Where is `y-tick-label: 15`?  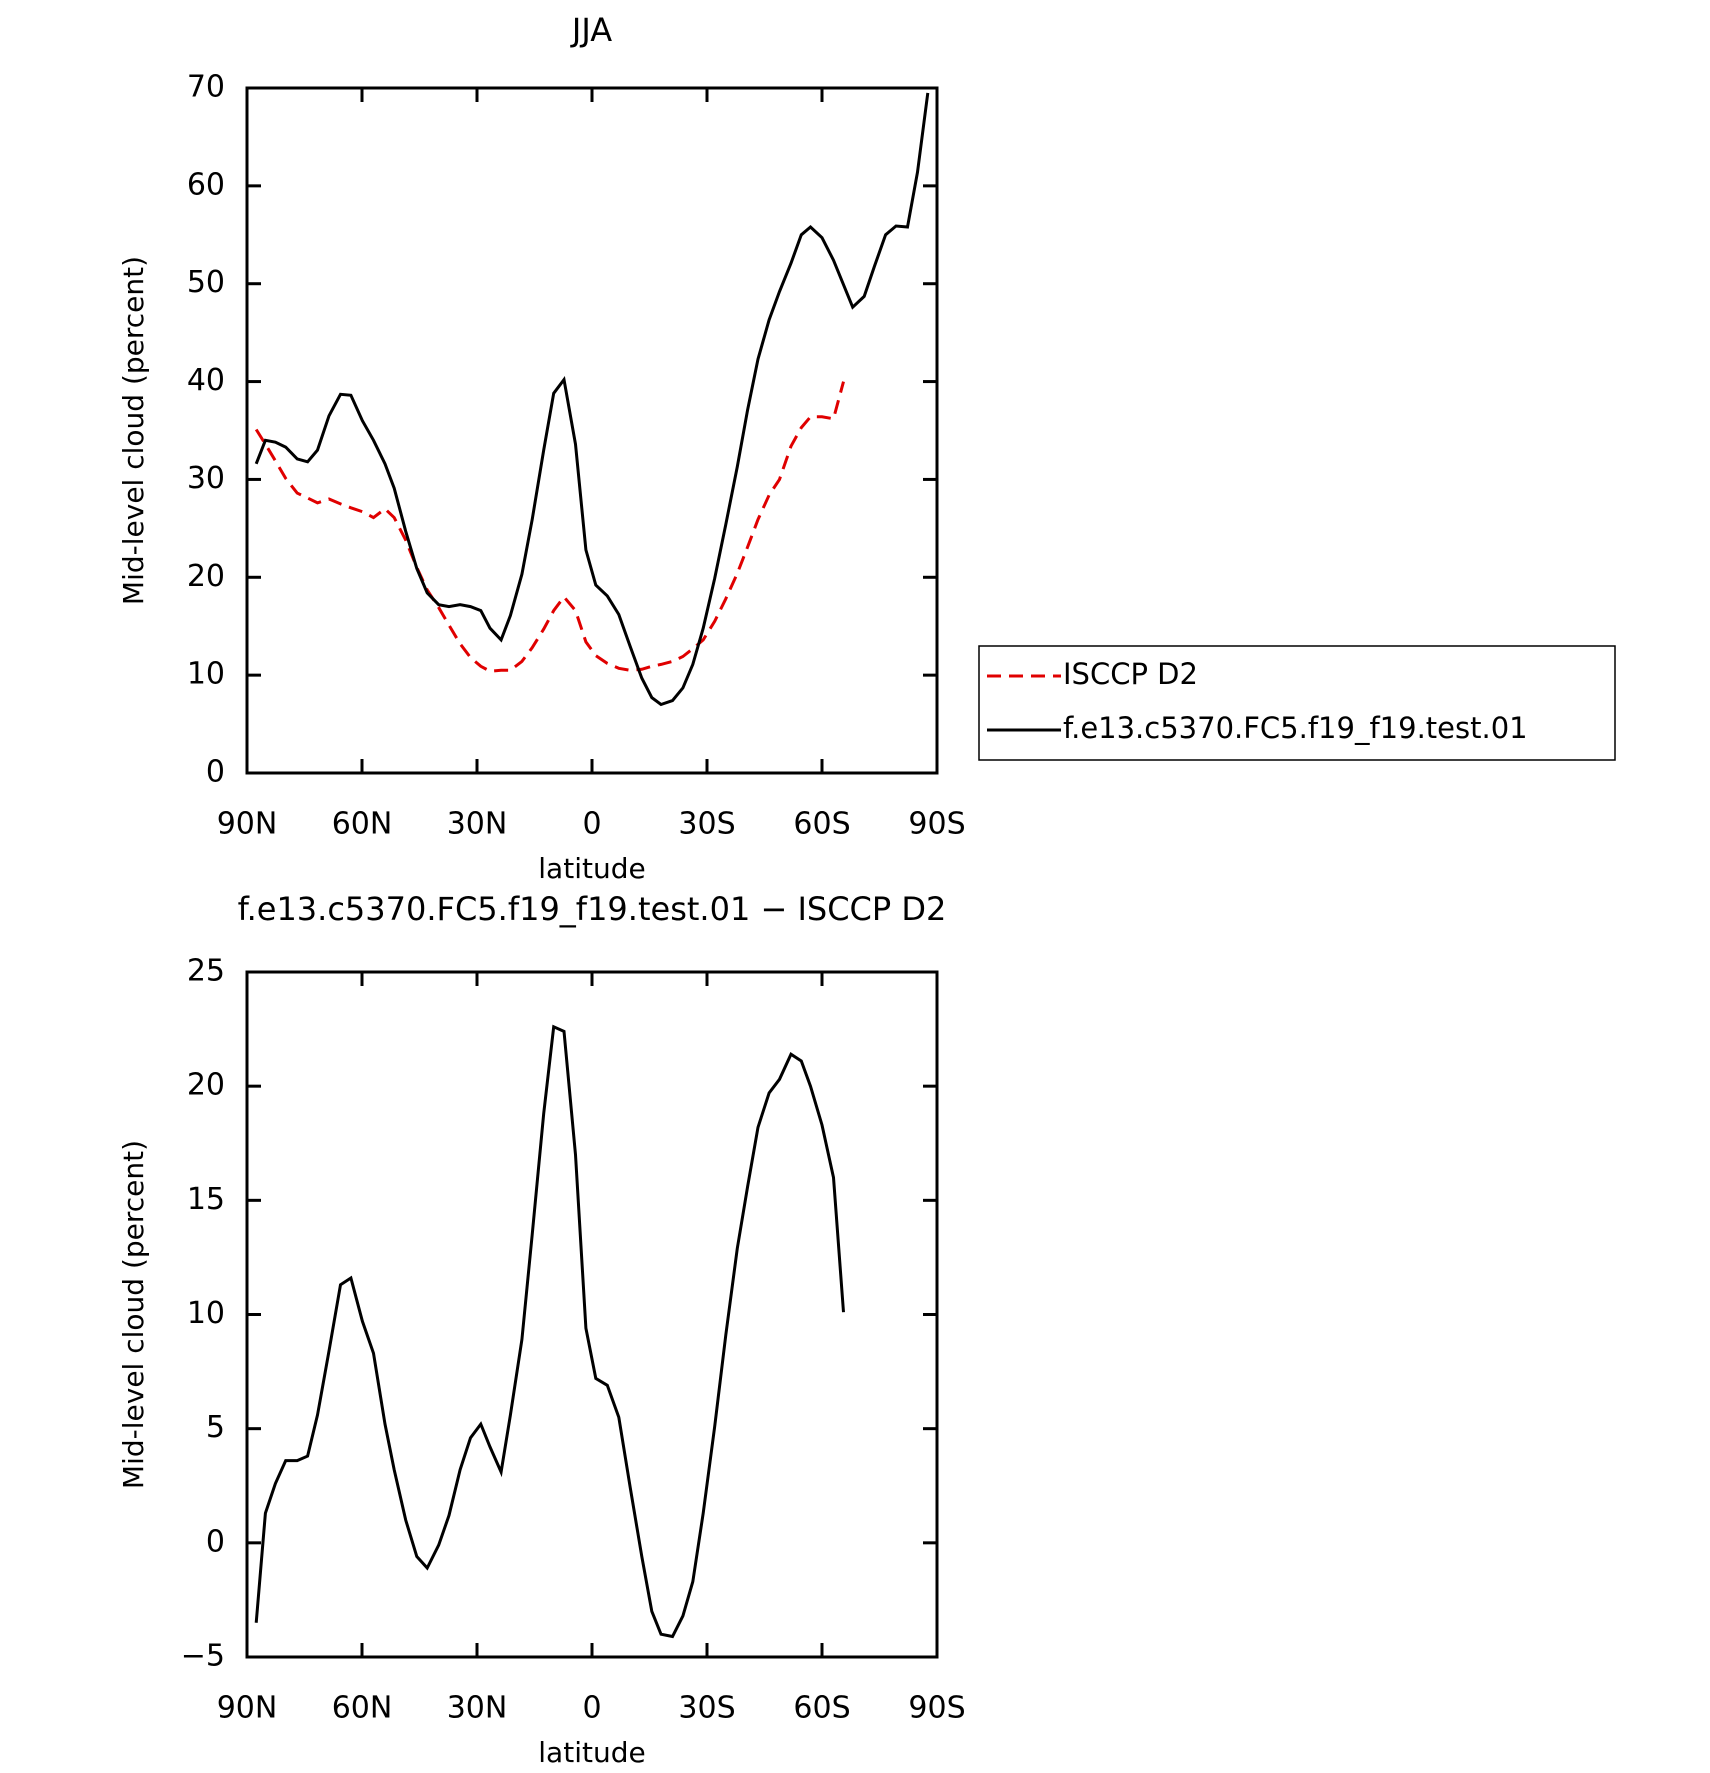 y-tick-label: 15 is located at coordinates (206, 1199).